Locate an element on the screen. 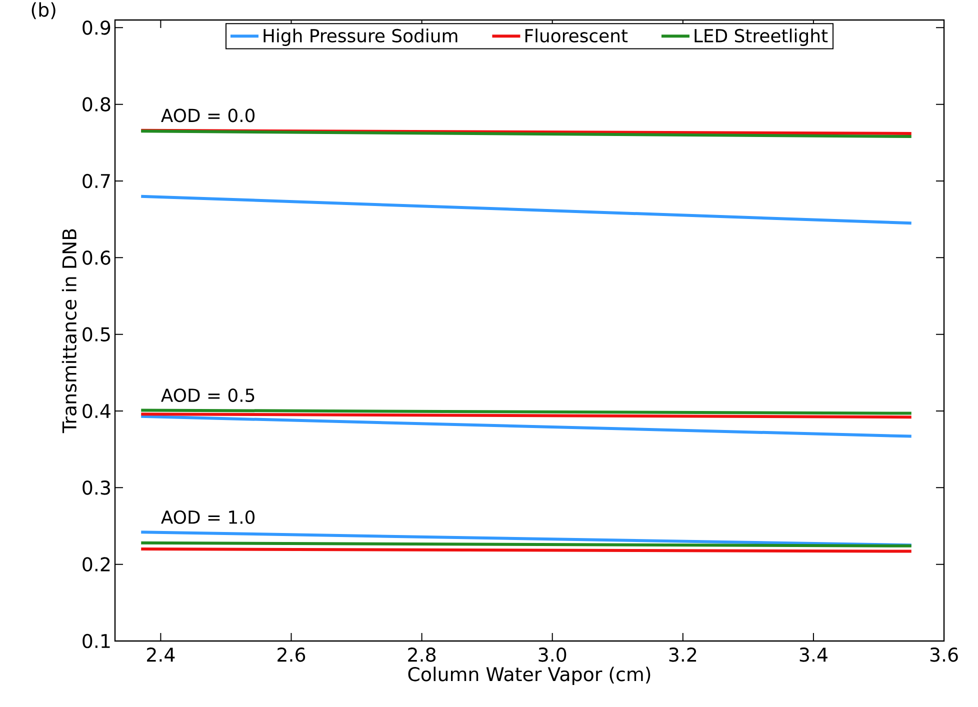 This screenshot has width=978, height=707. y-tick-label: 0.6 is located at coordinates (96, 257).